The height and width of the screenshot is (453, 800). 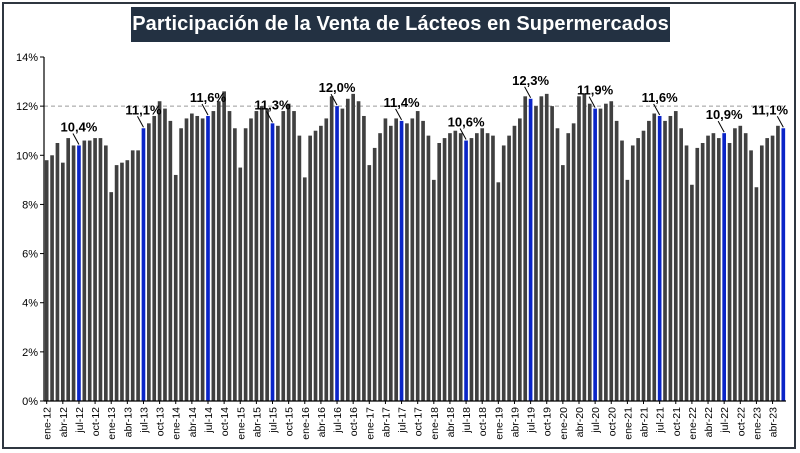 I want to click on x-tick-label: oct-18, so click(x=483, y=421).